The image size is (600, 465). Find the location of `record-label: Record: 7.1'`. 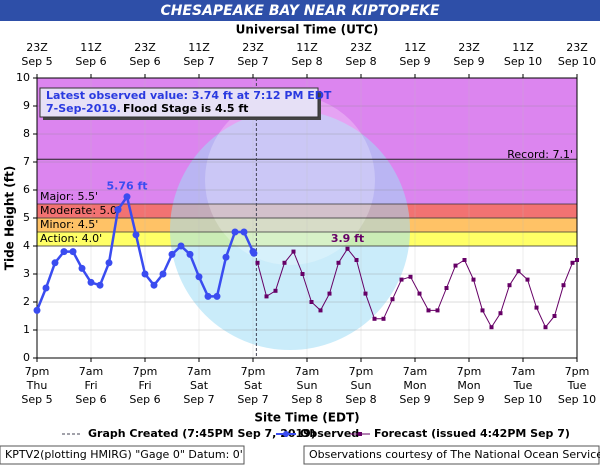

record-label: Record: 7.1' is located at coordinates (540, 154).